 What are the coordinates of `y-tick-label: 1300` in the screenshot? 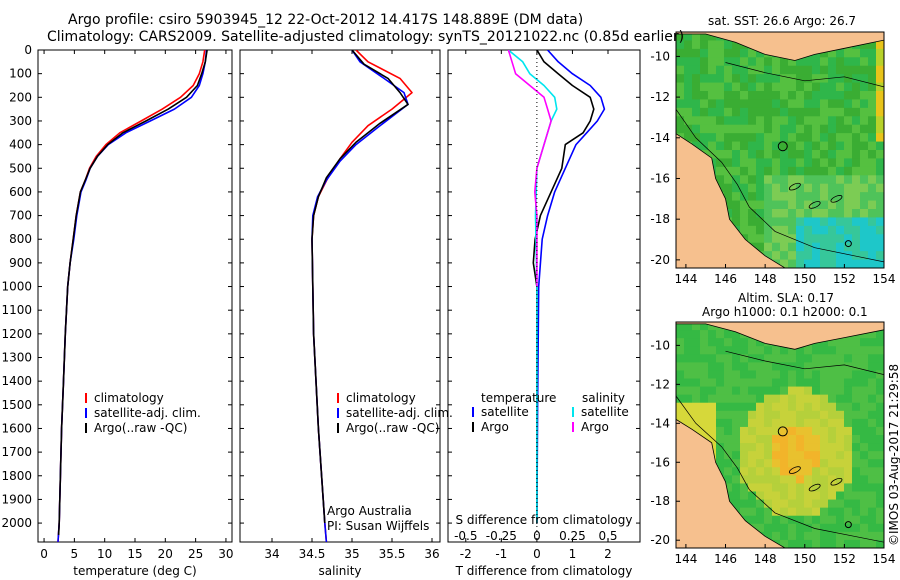 It's located at (16, 358).